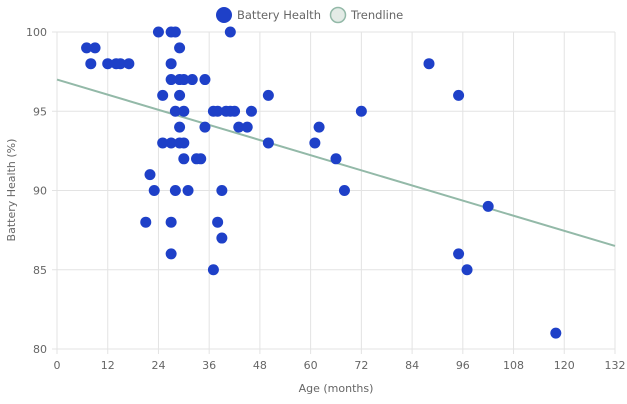 The width and height of the screenshot is (627, 404). What do you see at coordinates (376, 15) in the screenshot?
I see `legend-label-trendline: Trendline` at bounding box center [376, 15].